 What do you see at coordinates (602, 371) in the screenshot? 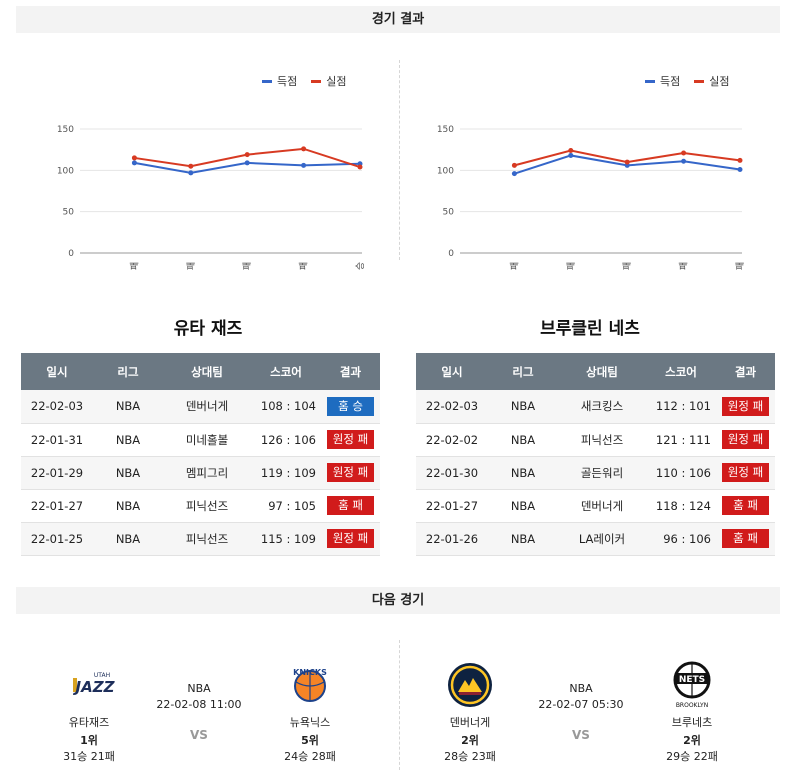
I see `column-header: 상대팀` at bounding box center [602, 371].